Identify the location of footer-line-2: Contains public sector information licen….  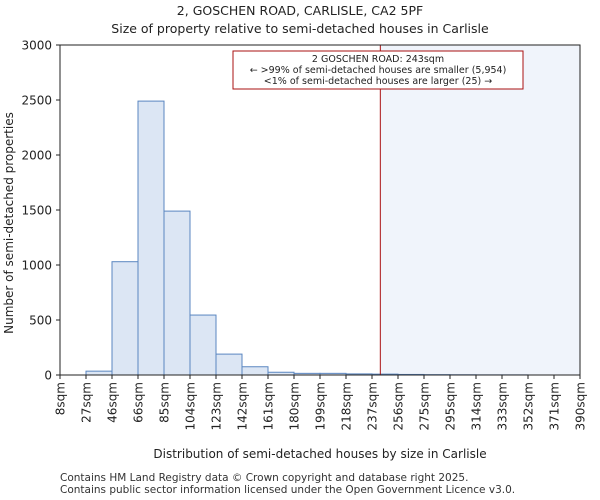
(288, 490).